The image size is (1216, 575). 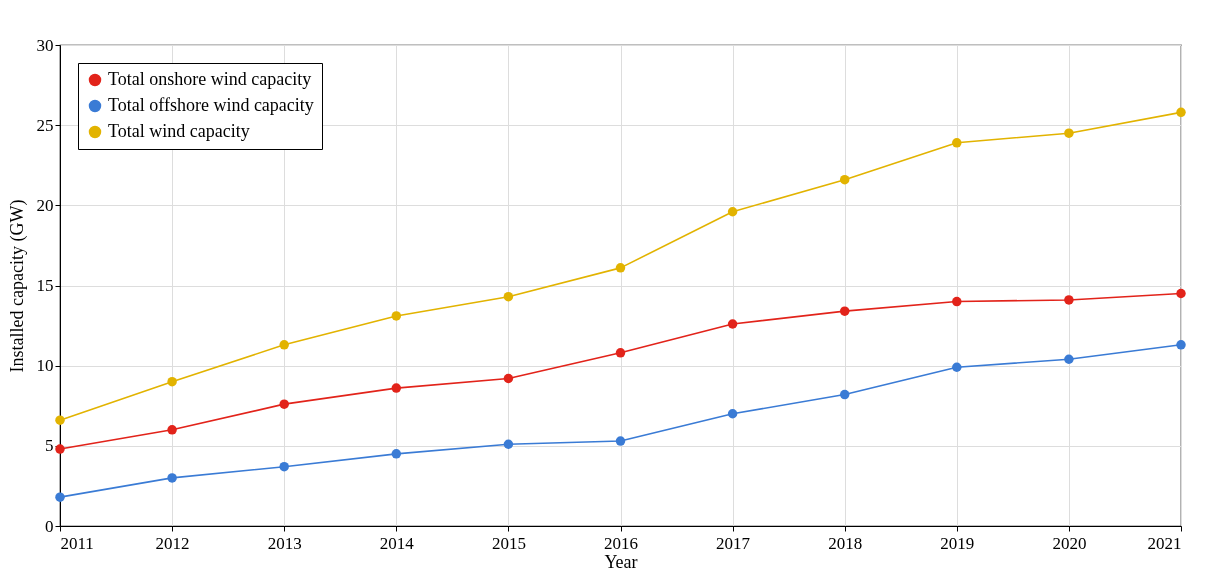 What do you see at coordinates (211, 105) in the screenshot?
I see `legend-label: Total offshore wind capacity` at bounding box center [211, 105].